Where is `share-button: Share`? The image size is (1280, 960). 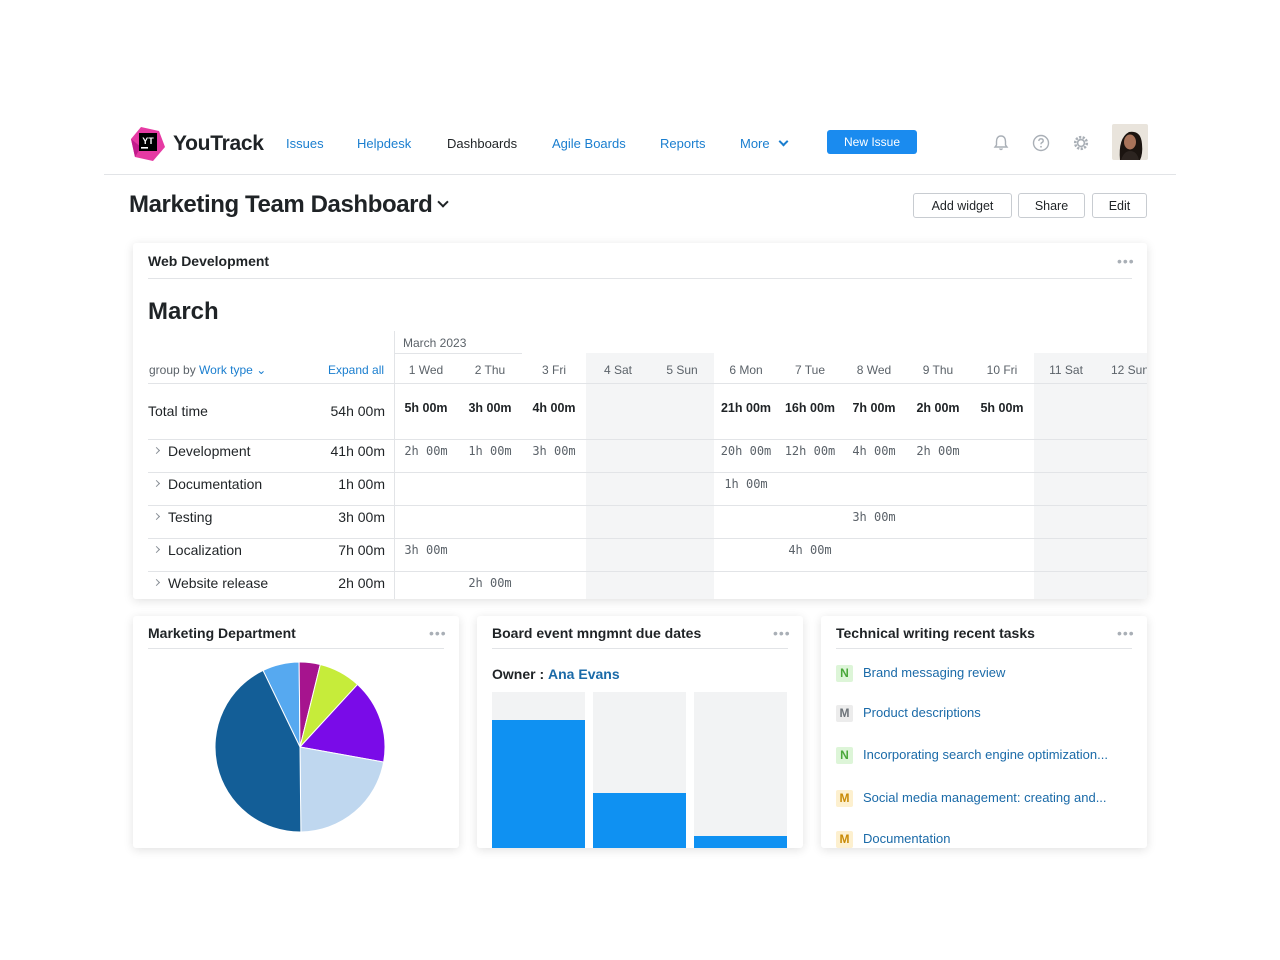 share-button: Share is located at coordinates (1051, 205).